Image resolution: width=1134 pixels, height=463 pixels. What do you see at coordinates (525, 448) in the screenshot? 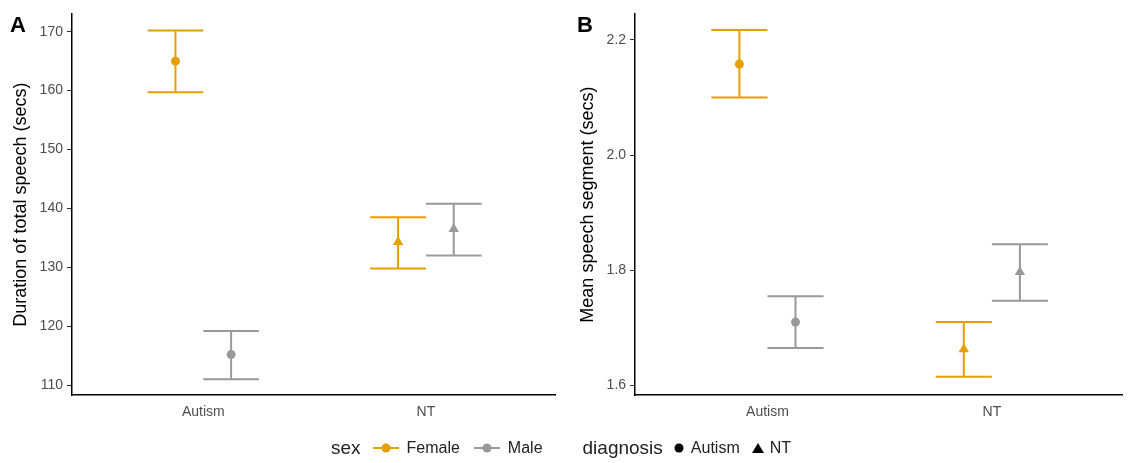
I see `legend-label: Male` at bounding box center [525, 448].